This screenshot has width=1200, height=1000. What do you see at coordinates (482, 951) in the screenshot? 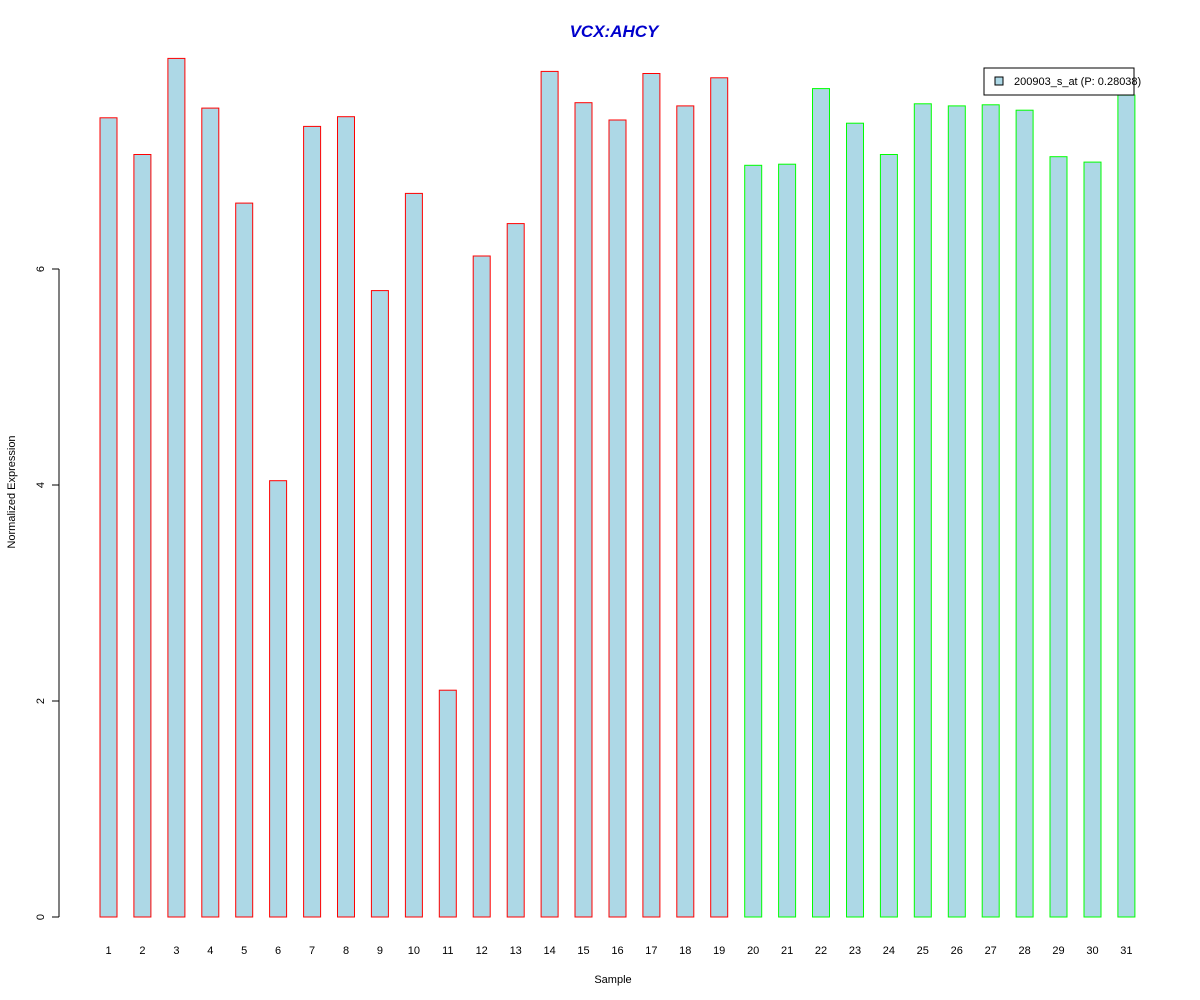
I see `x-tick-label: 12` at bounding box center [482, 951].